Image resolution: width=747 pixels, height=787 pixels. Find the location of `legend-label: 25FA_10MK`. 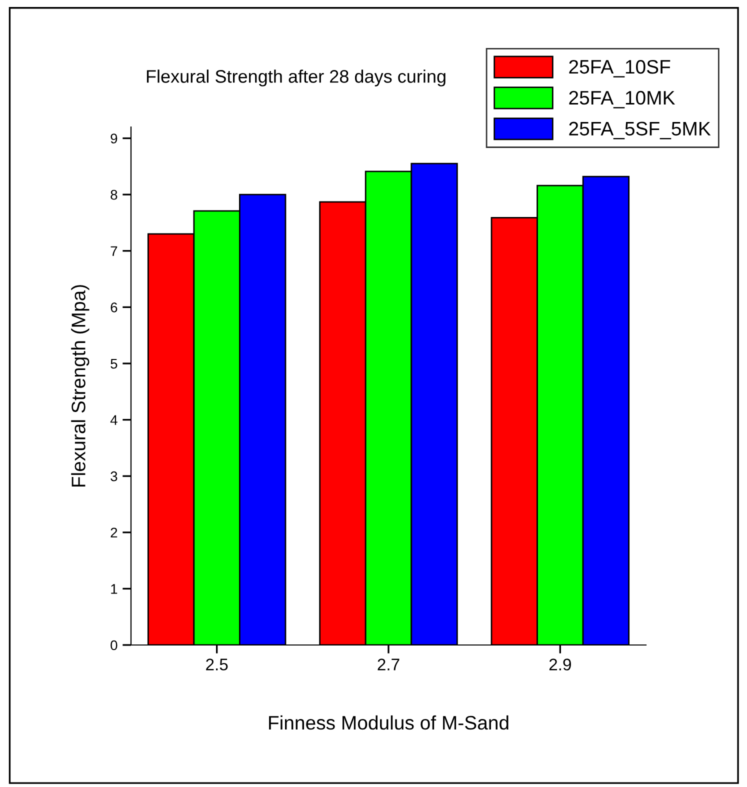

legend-label: 25FA_10MK is located at coordinates (622, 99).